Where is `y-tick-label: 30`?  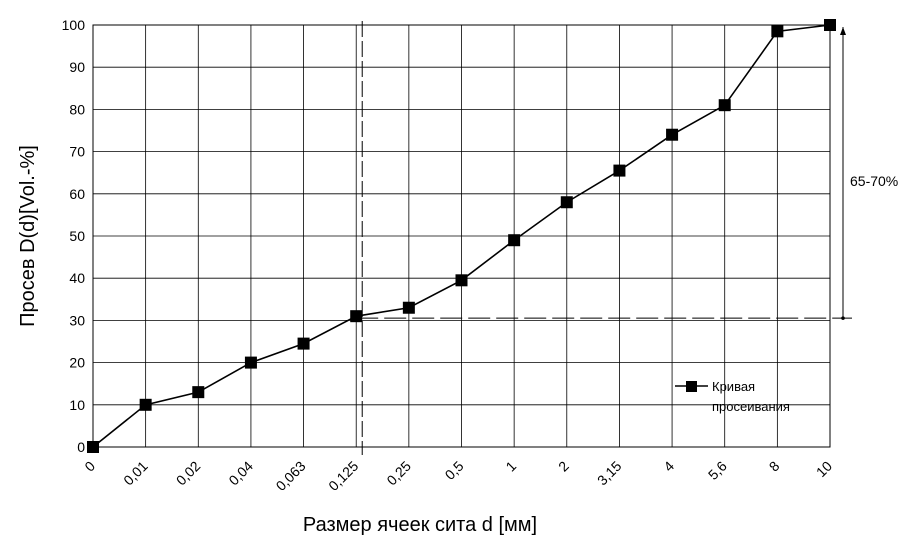 y-tick-label: 30 is located at coordinates (77, 320).